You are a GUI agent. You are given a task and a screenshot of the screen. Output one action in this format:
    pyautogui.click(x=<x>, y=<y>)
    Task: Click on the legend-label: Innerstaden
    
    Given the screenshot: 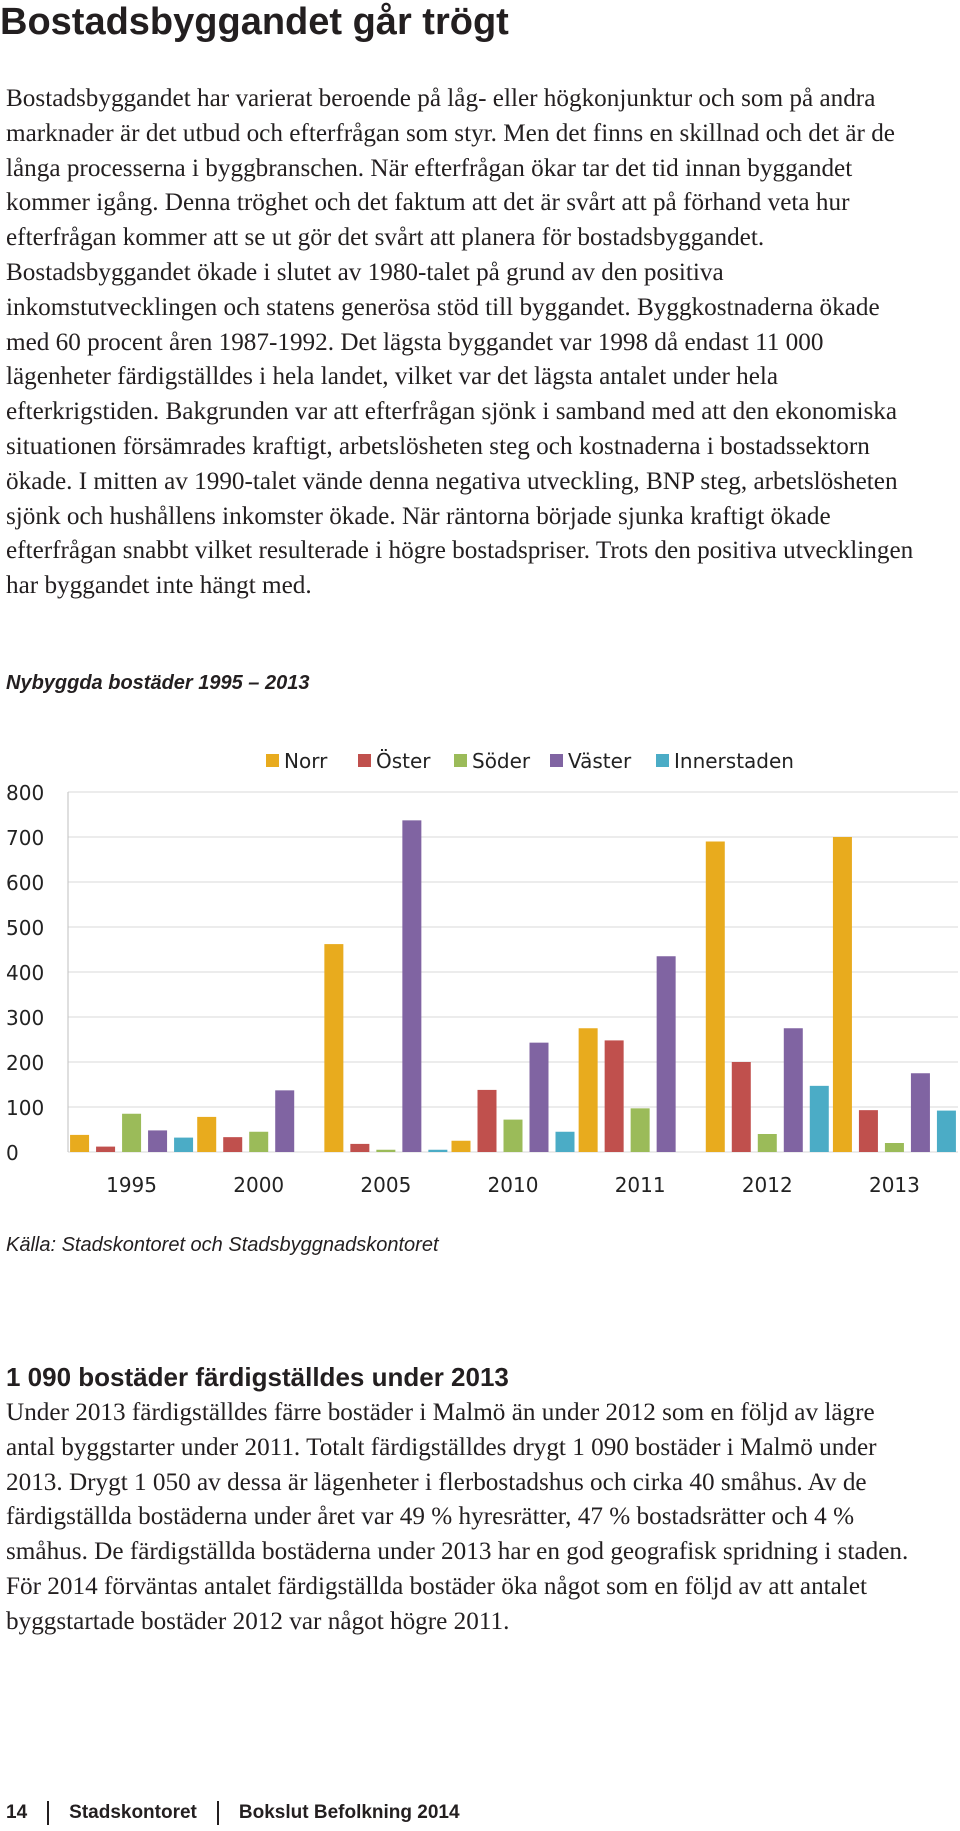 What is the action you would take?
    pyautogui.click(x=734, y=761)
    